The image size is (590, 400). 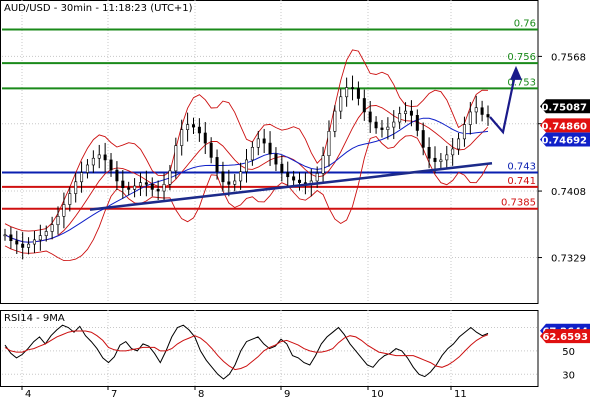 I want to click on forecast-arrowhead, so click(x=516, y=72).